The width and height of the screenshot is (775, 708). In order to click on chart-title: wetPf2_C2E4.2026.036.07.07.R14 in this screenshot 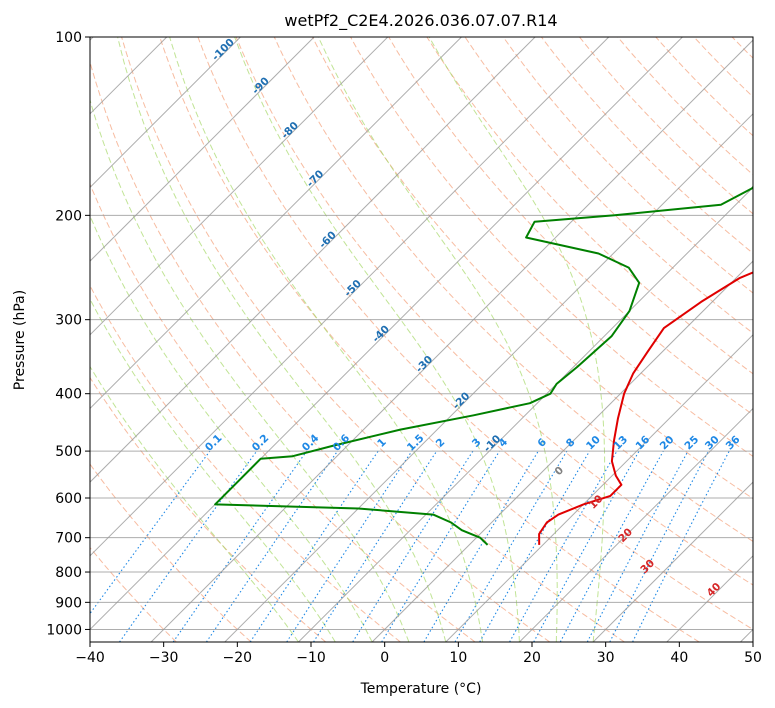, I will do `click(420, 21)`.